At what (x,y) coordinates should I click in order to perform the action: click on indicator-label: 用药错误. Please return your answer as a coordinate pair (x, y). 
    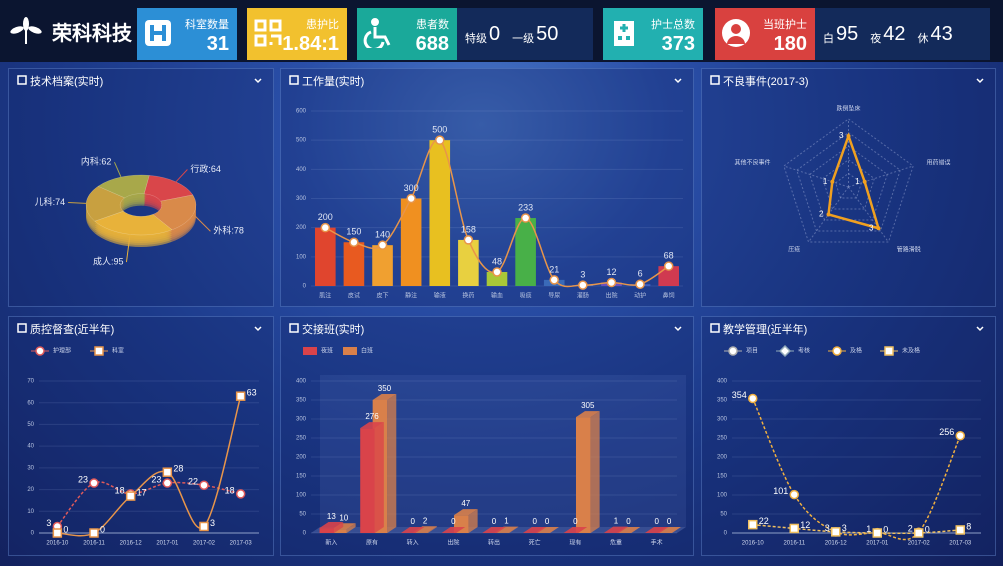
    Looking at the image, I should click on (938, 162).